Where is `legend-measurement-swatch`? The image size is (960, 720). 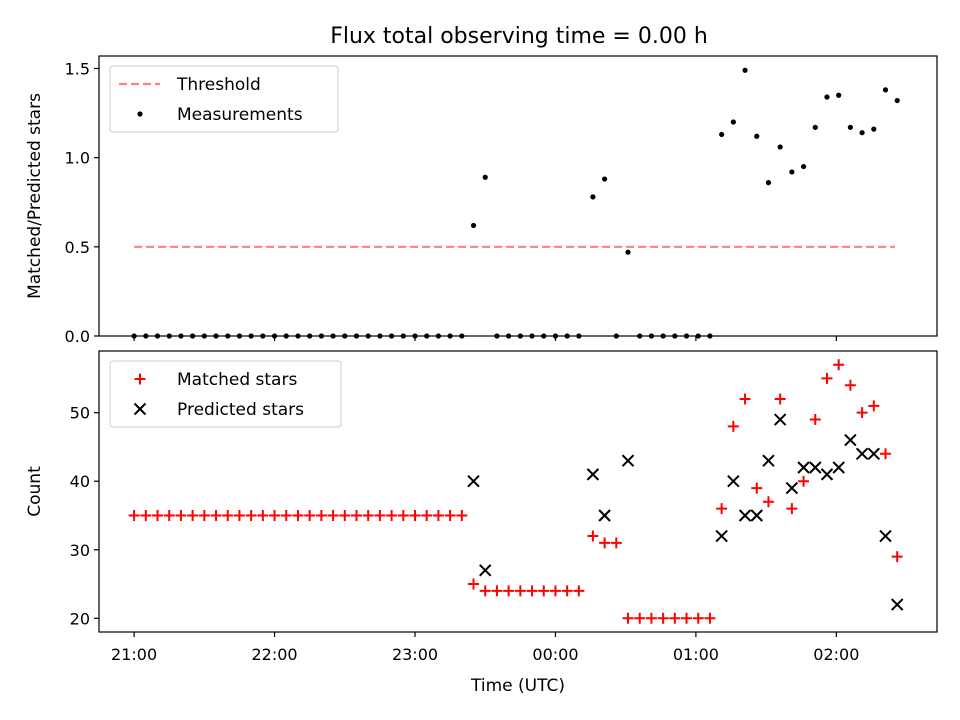
legend-measurement-swatch is located at coordinates (140, 114).